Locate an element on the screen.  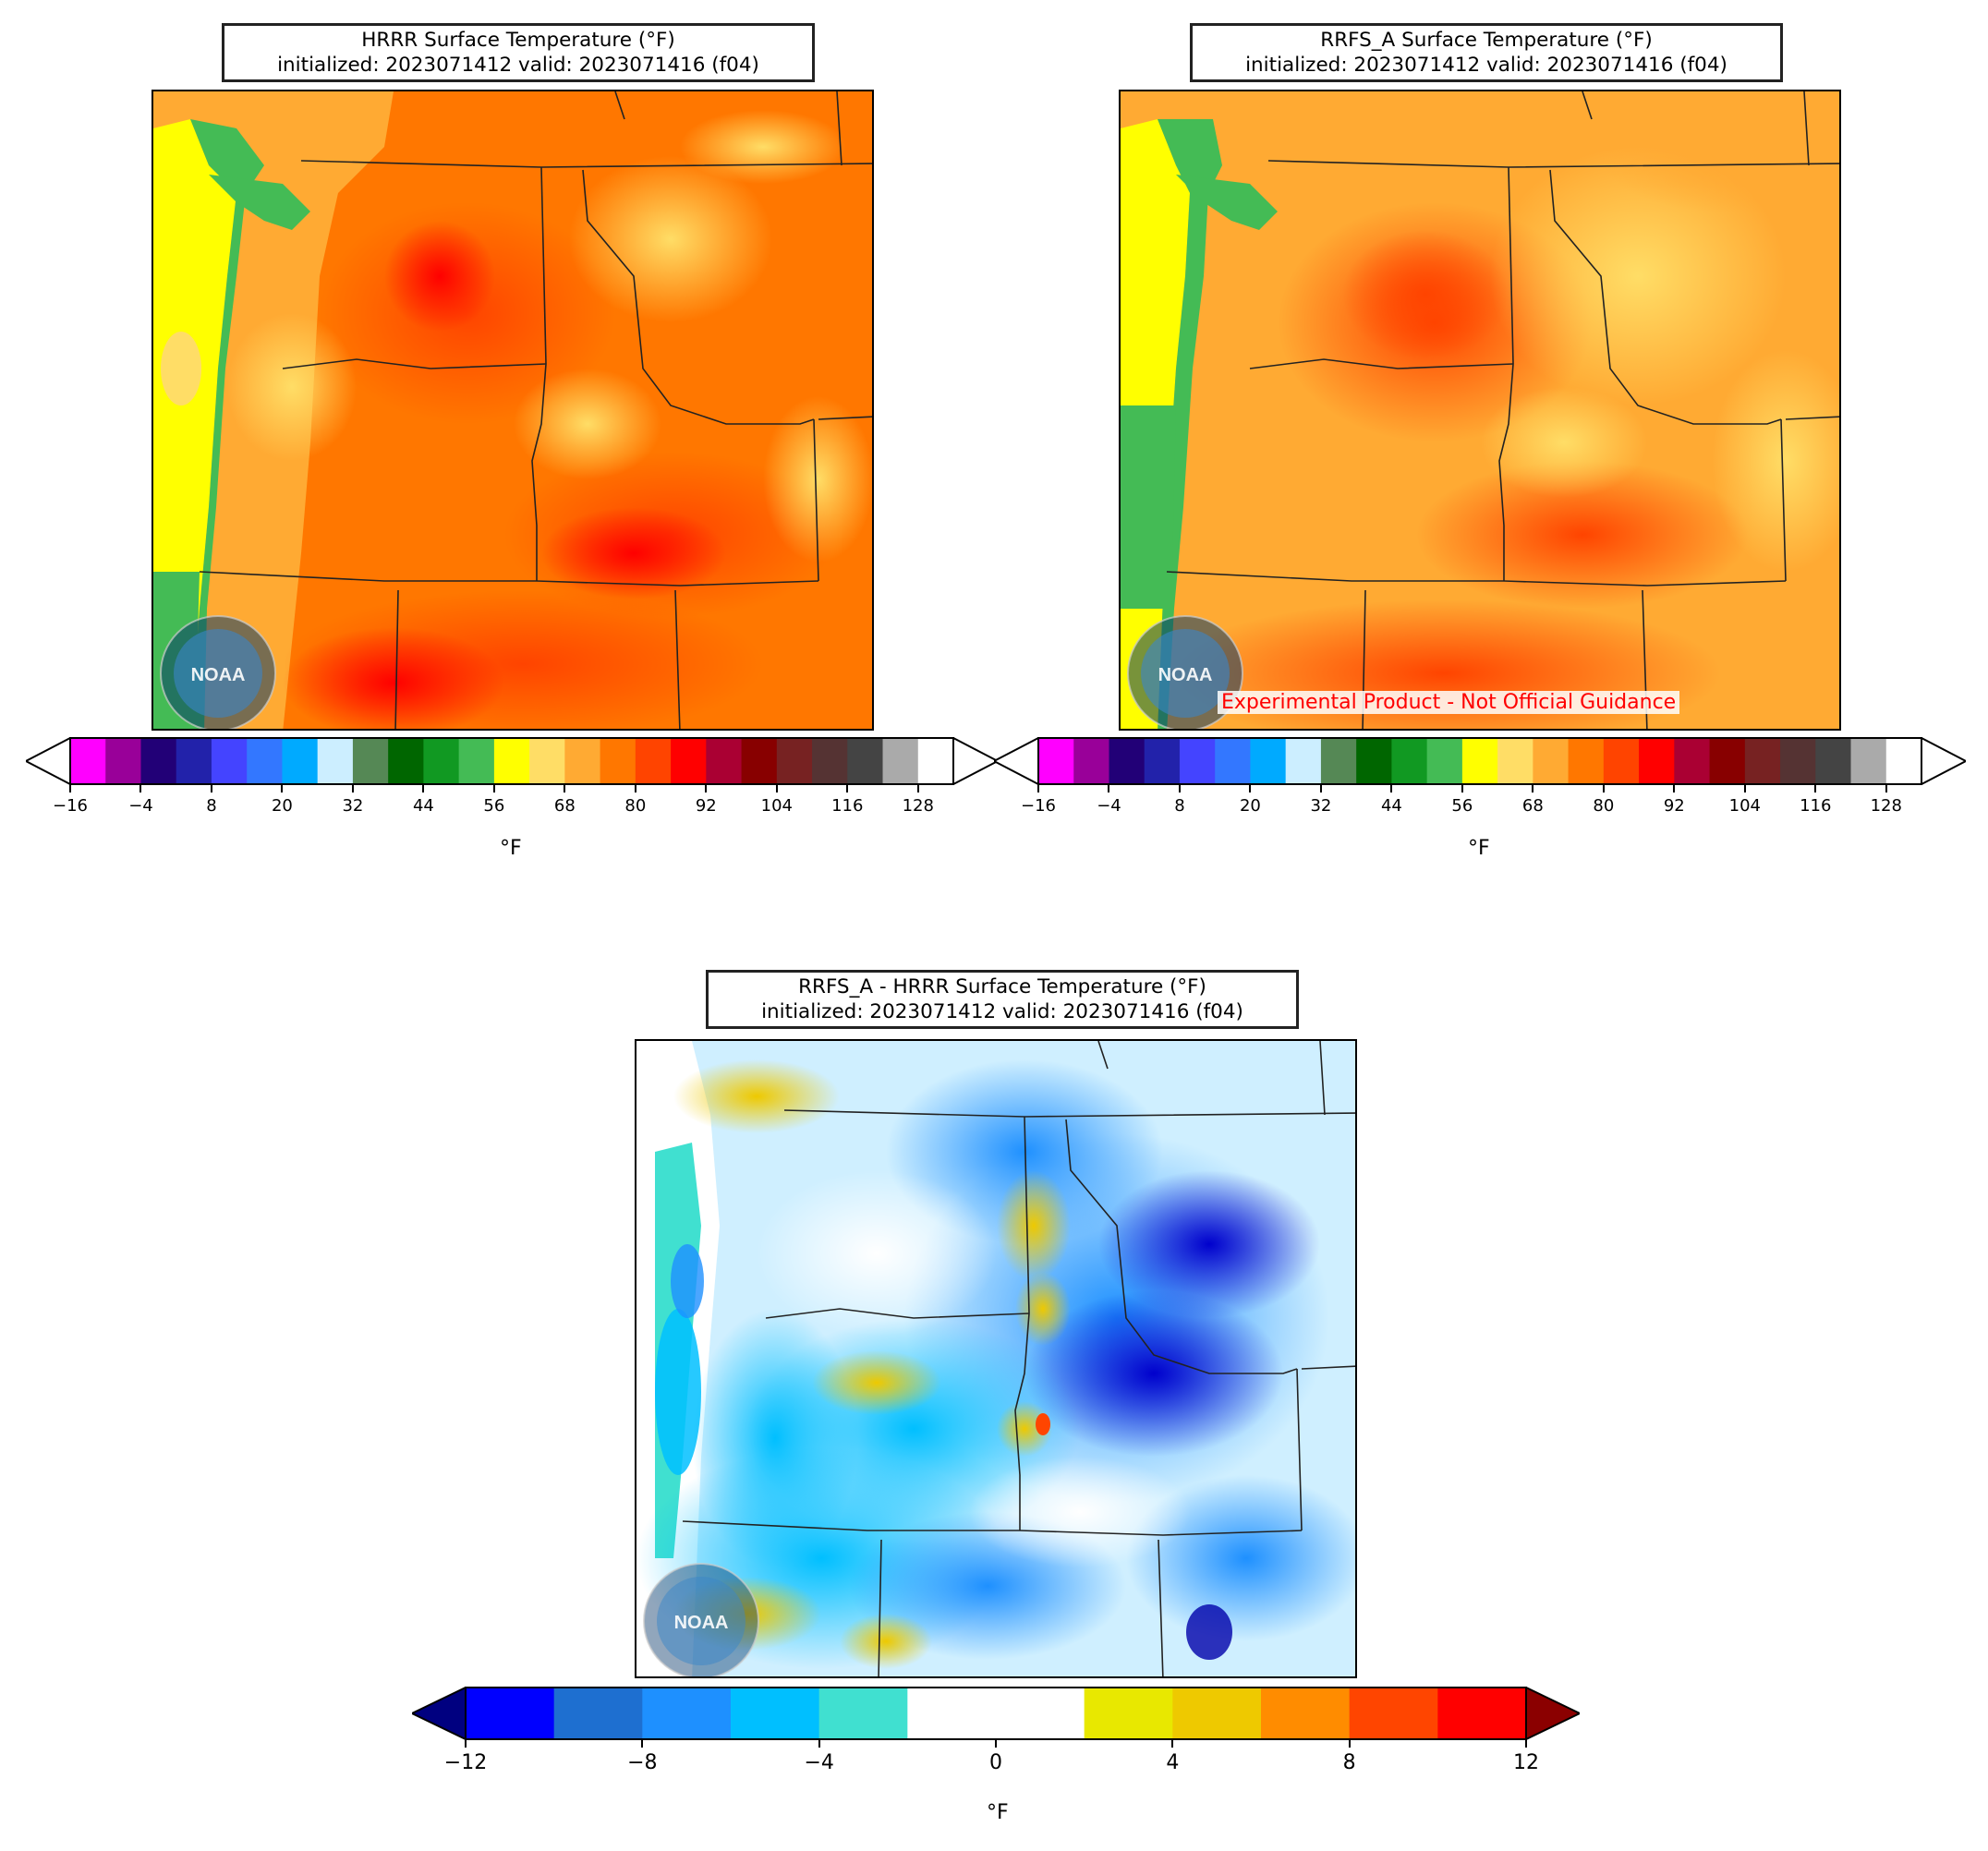
diff-colorbar-svg is located at coordinates (995, 1714).